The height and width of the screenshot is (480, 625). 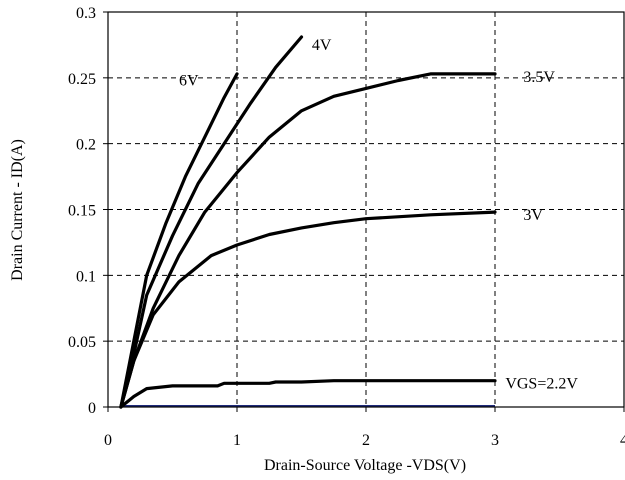 What do you see at coordinates (622, 440) in the screenshot?
I see `x-tick-label: 4` at bounding box center [622, 440].